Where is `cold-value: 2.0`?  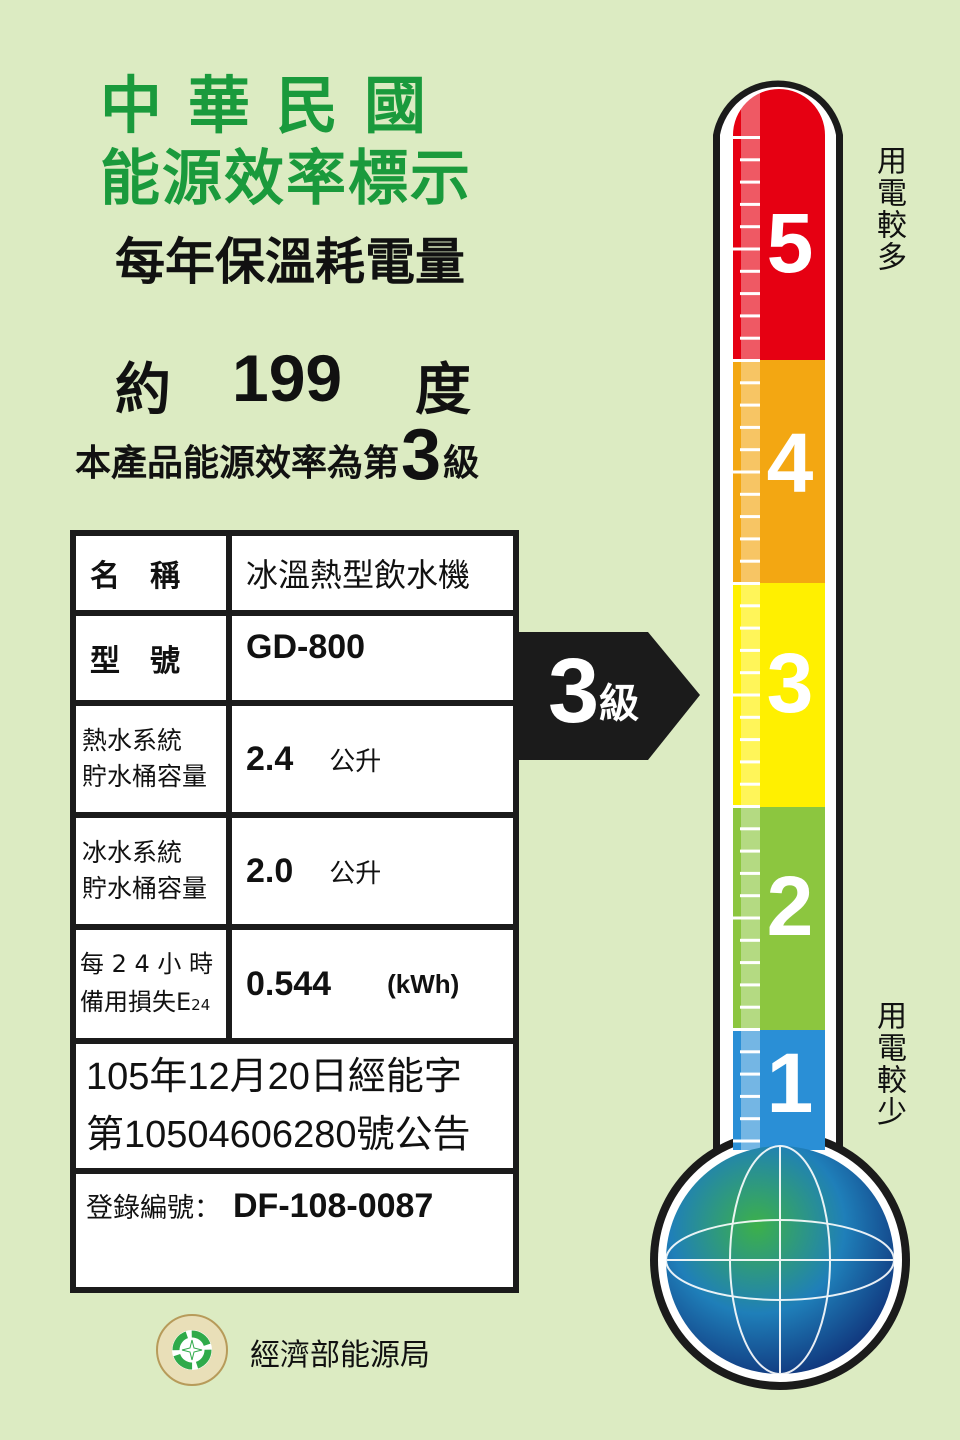 cold-value: 2.0 is located at coordinates (270, 870).